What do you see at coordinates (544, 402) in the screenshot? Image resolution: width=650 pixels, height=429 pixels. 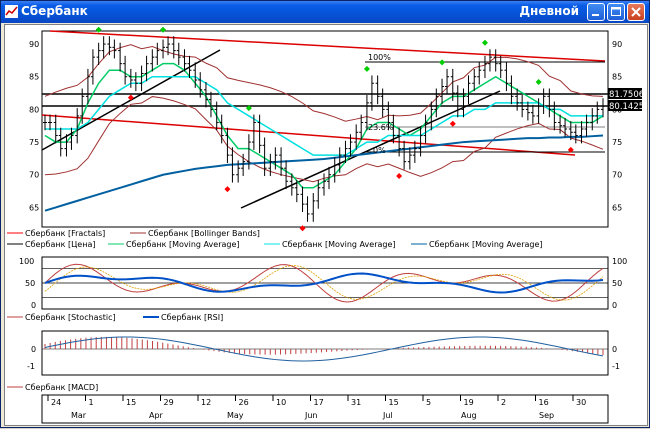 I see `day-label: 16` at bounding box center [544, 402].